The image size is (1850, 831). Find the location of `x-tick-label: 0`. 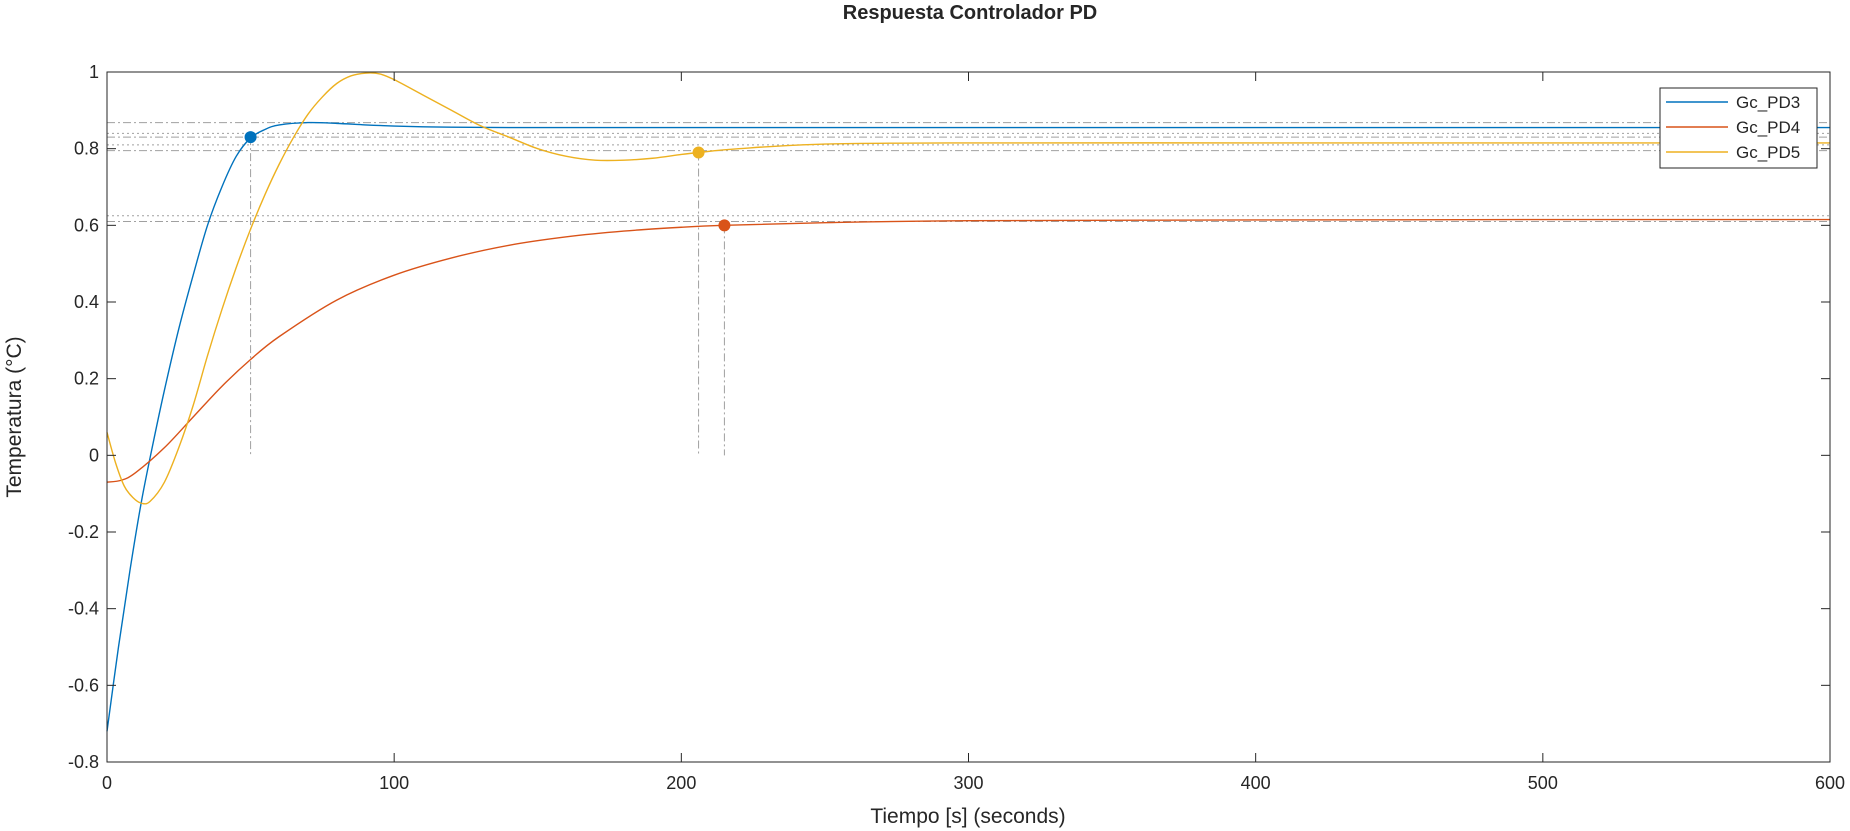

x-tick-label: 0 is located at coordinates (107, 783).